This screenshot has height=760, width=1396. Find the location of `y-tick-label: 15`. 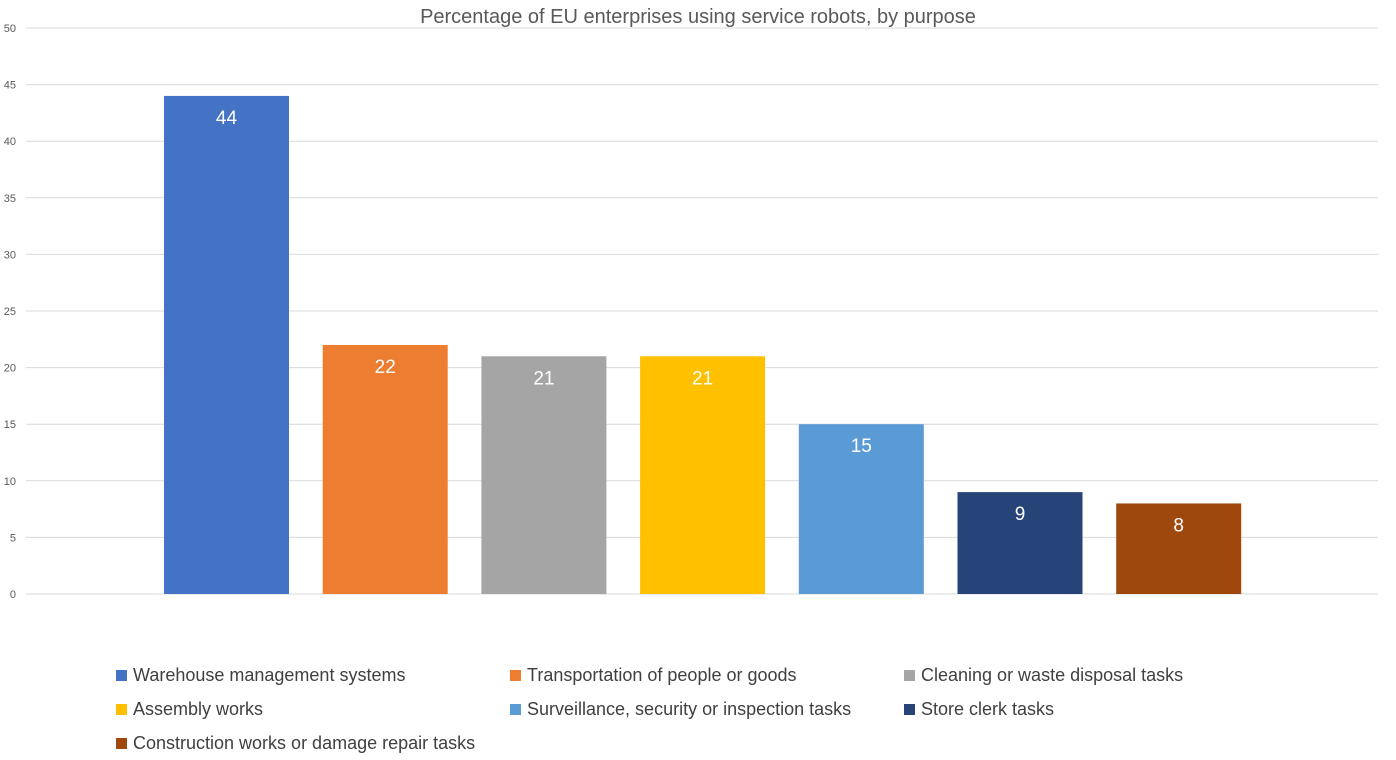

y-tick-label: 15 is located at coordinates (10, 425).